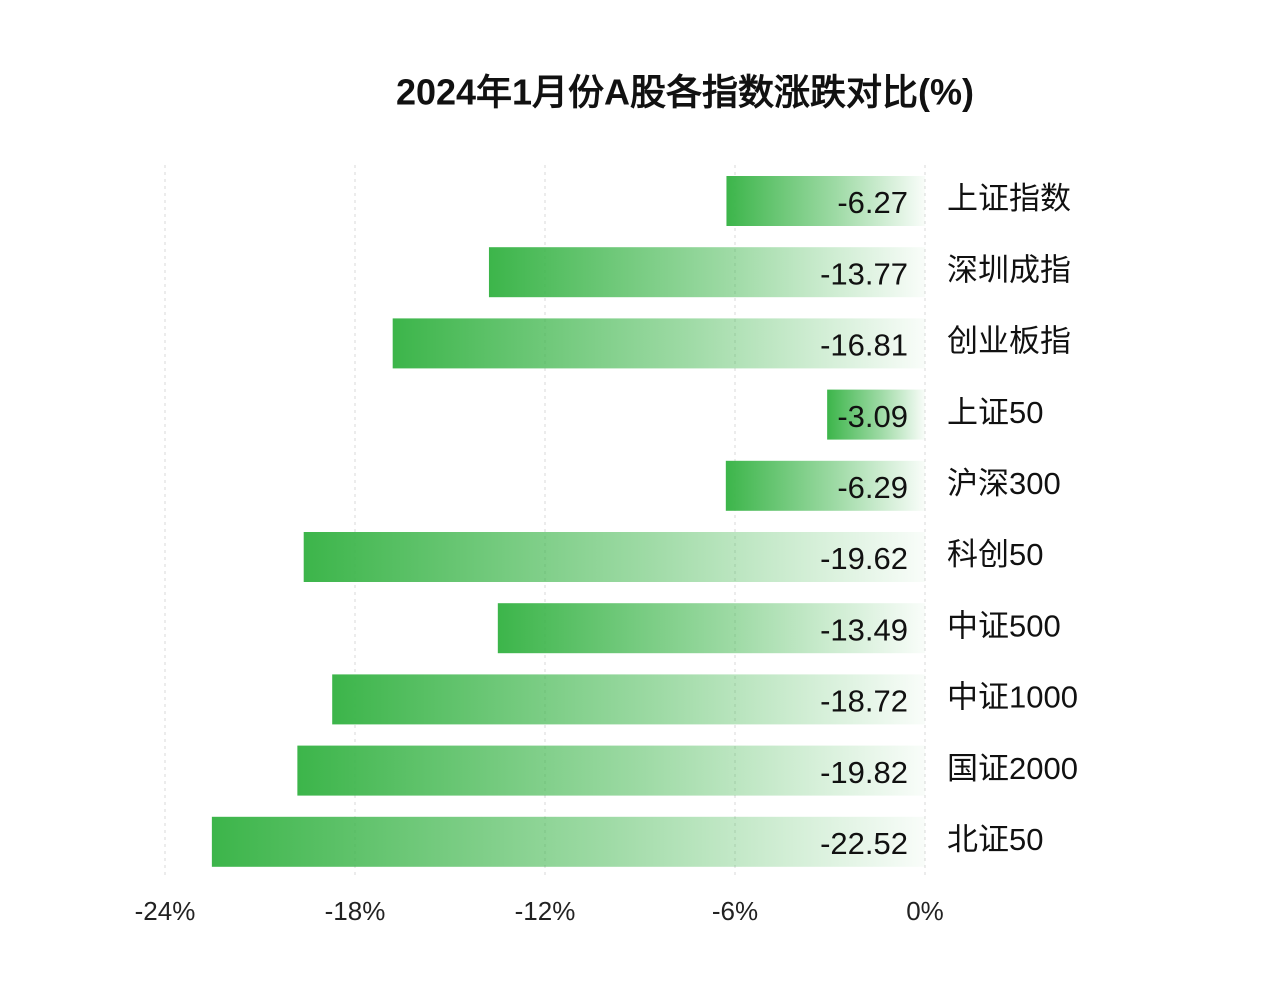  Describe the element at coordinates (864, 273) in the screenshot. I see `value-label: -13.77` at that location.